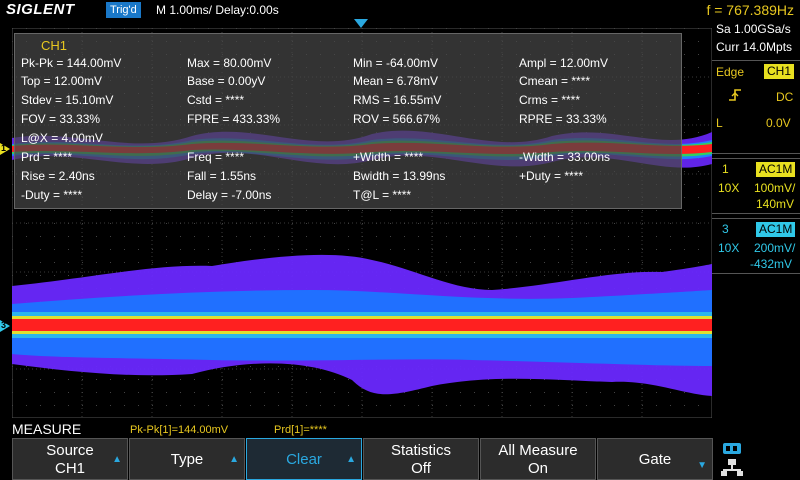  I want to click on ch1-coupling-badge: AC1M, so click(776, 169).